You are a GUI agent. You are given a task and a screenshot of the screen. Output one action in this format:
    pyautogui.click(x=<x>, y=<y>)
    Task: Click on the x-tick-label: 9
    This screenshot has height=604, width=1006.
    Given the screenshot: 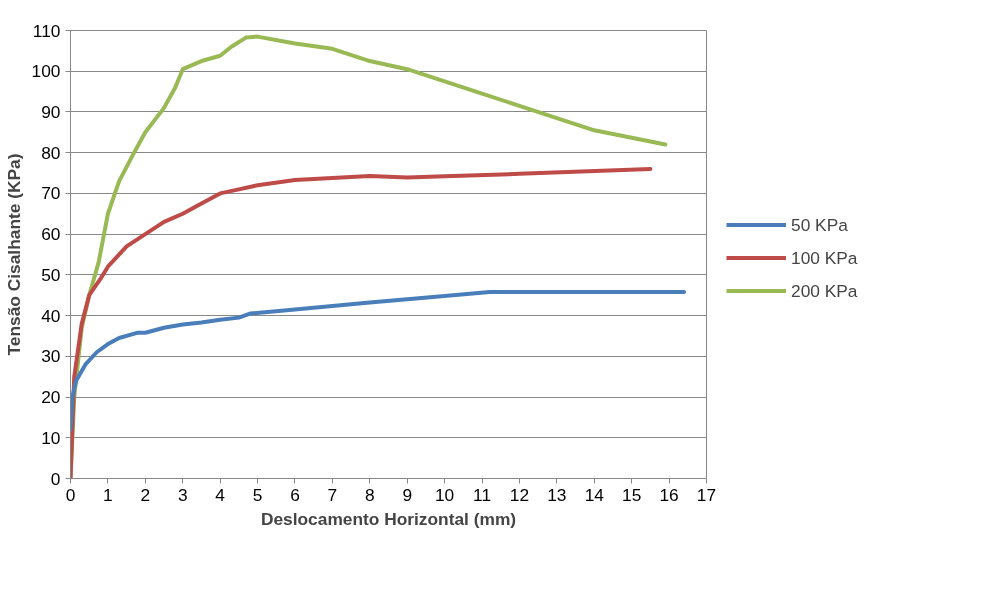 What is the action you would take?
    pyautogui.click(x=407, y=494)
    